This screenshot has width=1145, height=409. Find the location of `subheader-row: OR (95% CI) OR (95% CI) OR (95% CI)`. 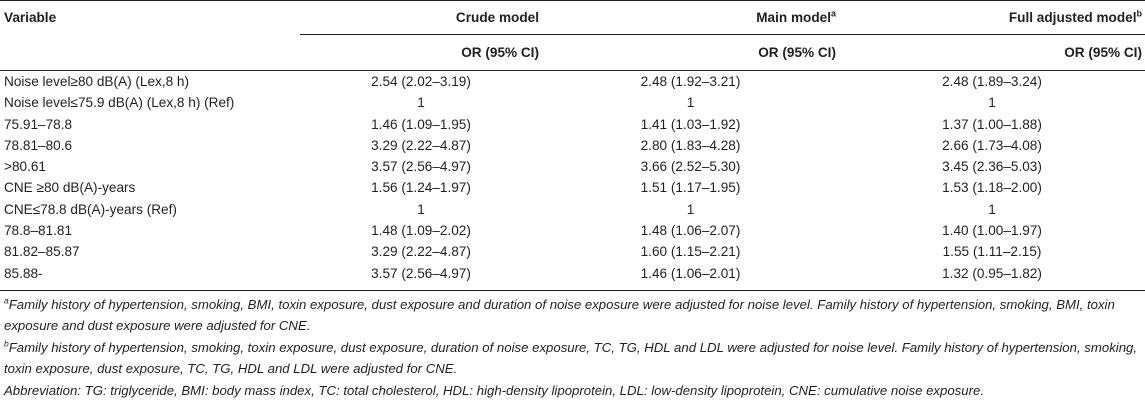

subheader-row: OR (95% CI) OR (95% CI) OR (95% CI) is located at coordinates (572, 52).